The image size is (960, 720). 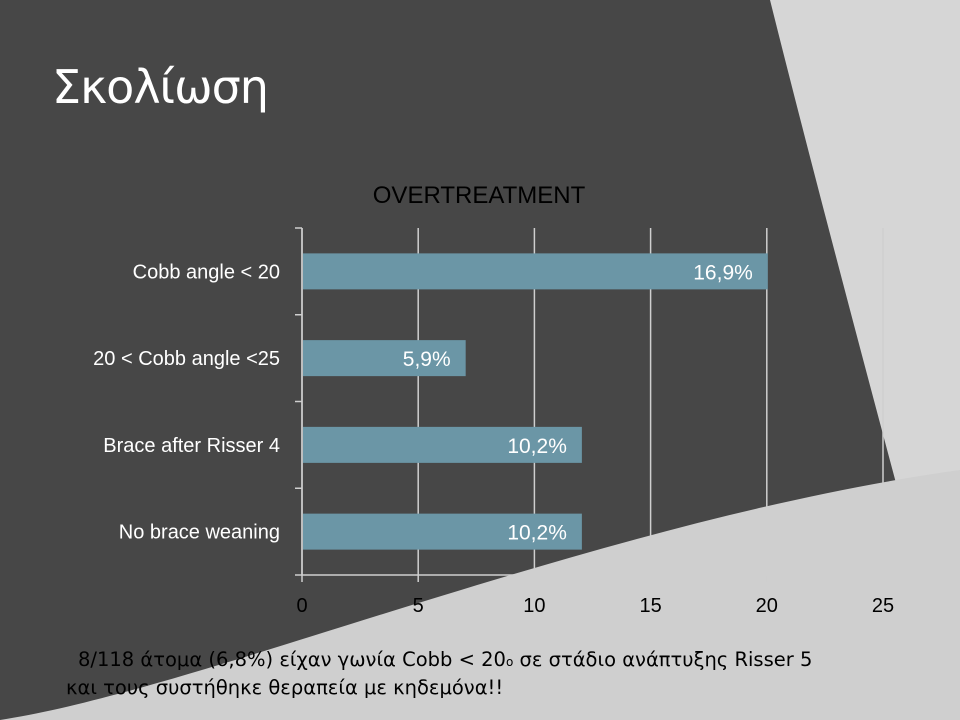 I want to click on x-tick-label-25: 25, so click(x=883, y=606).